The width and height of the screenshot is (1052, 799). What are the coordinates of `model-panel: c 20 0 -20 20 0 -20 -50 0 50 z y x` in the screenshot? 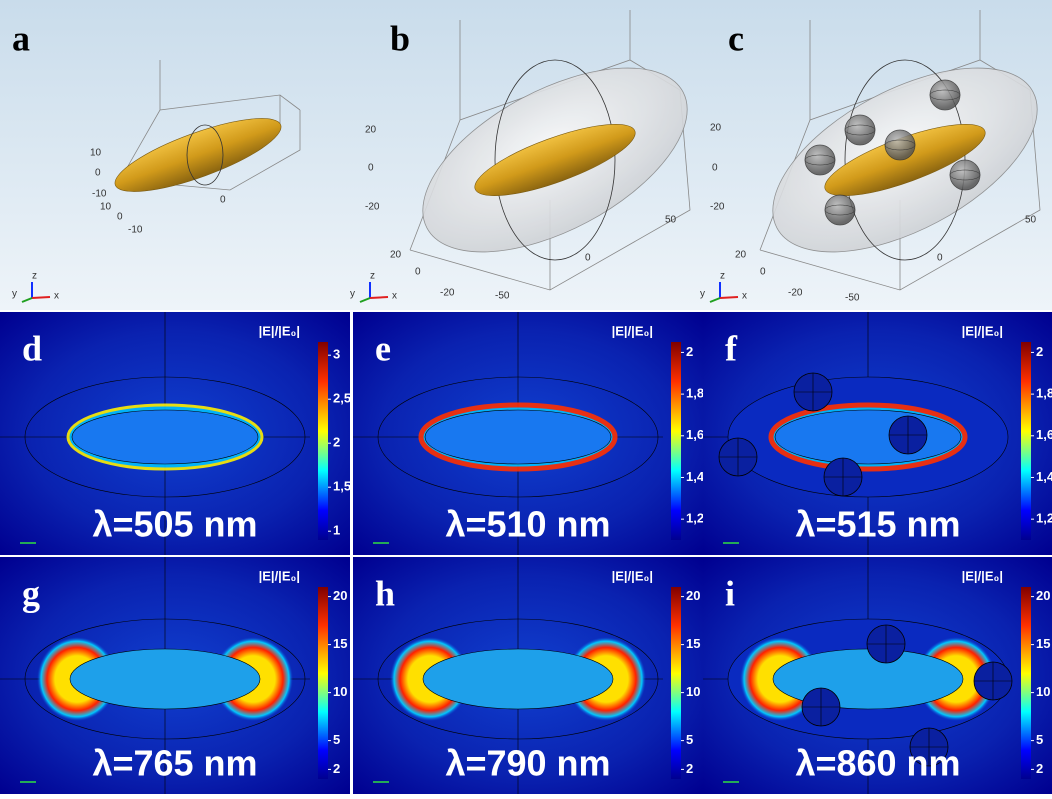 It's located at (876, 155).